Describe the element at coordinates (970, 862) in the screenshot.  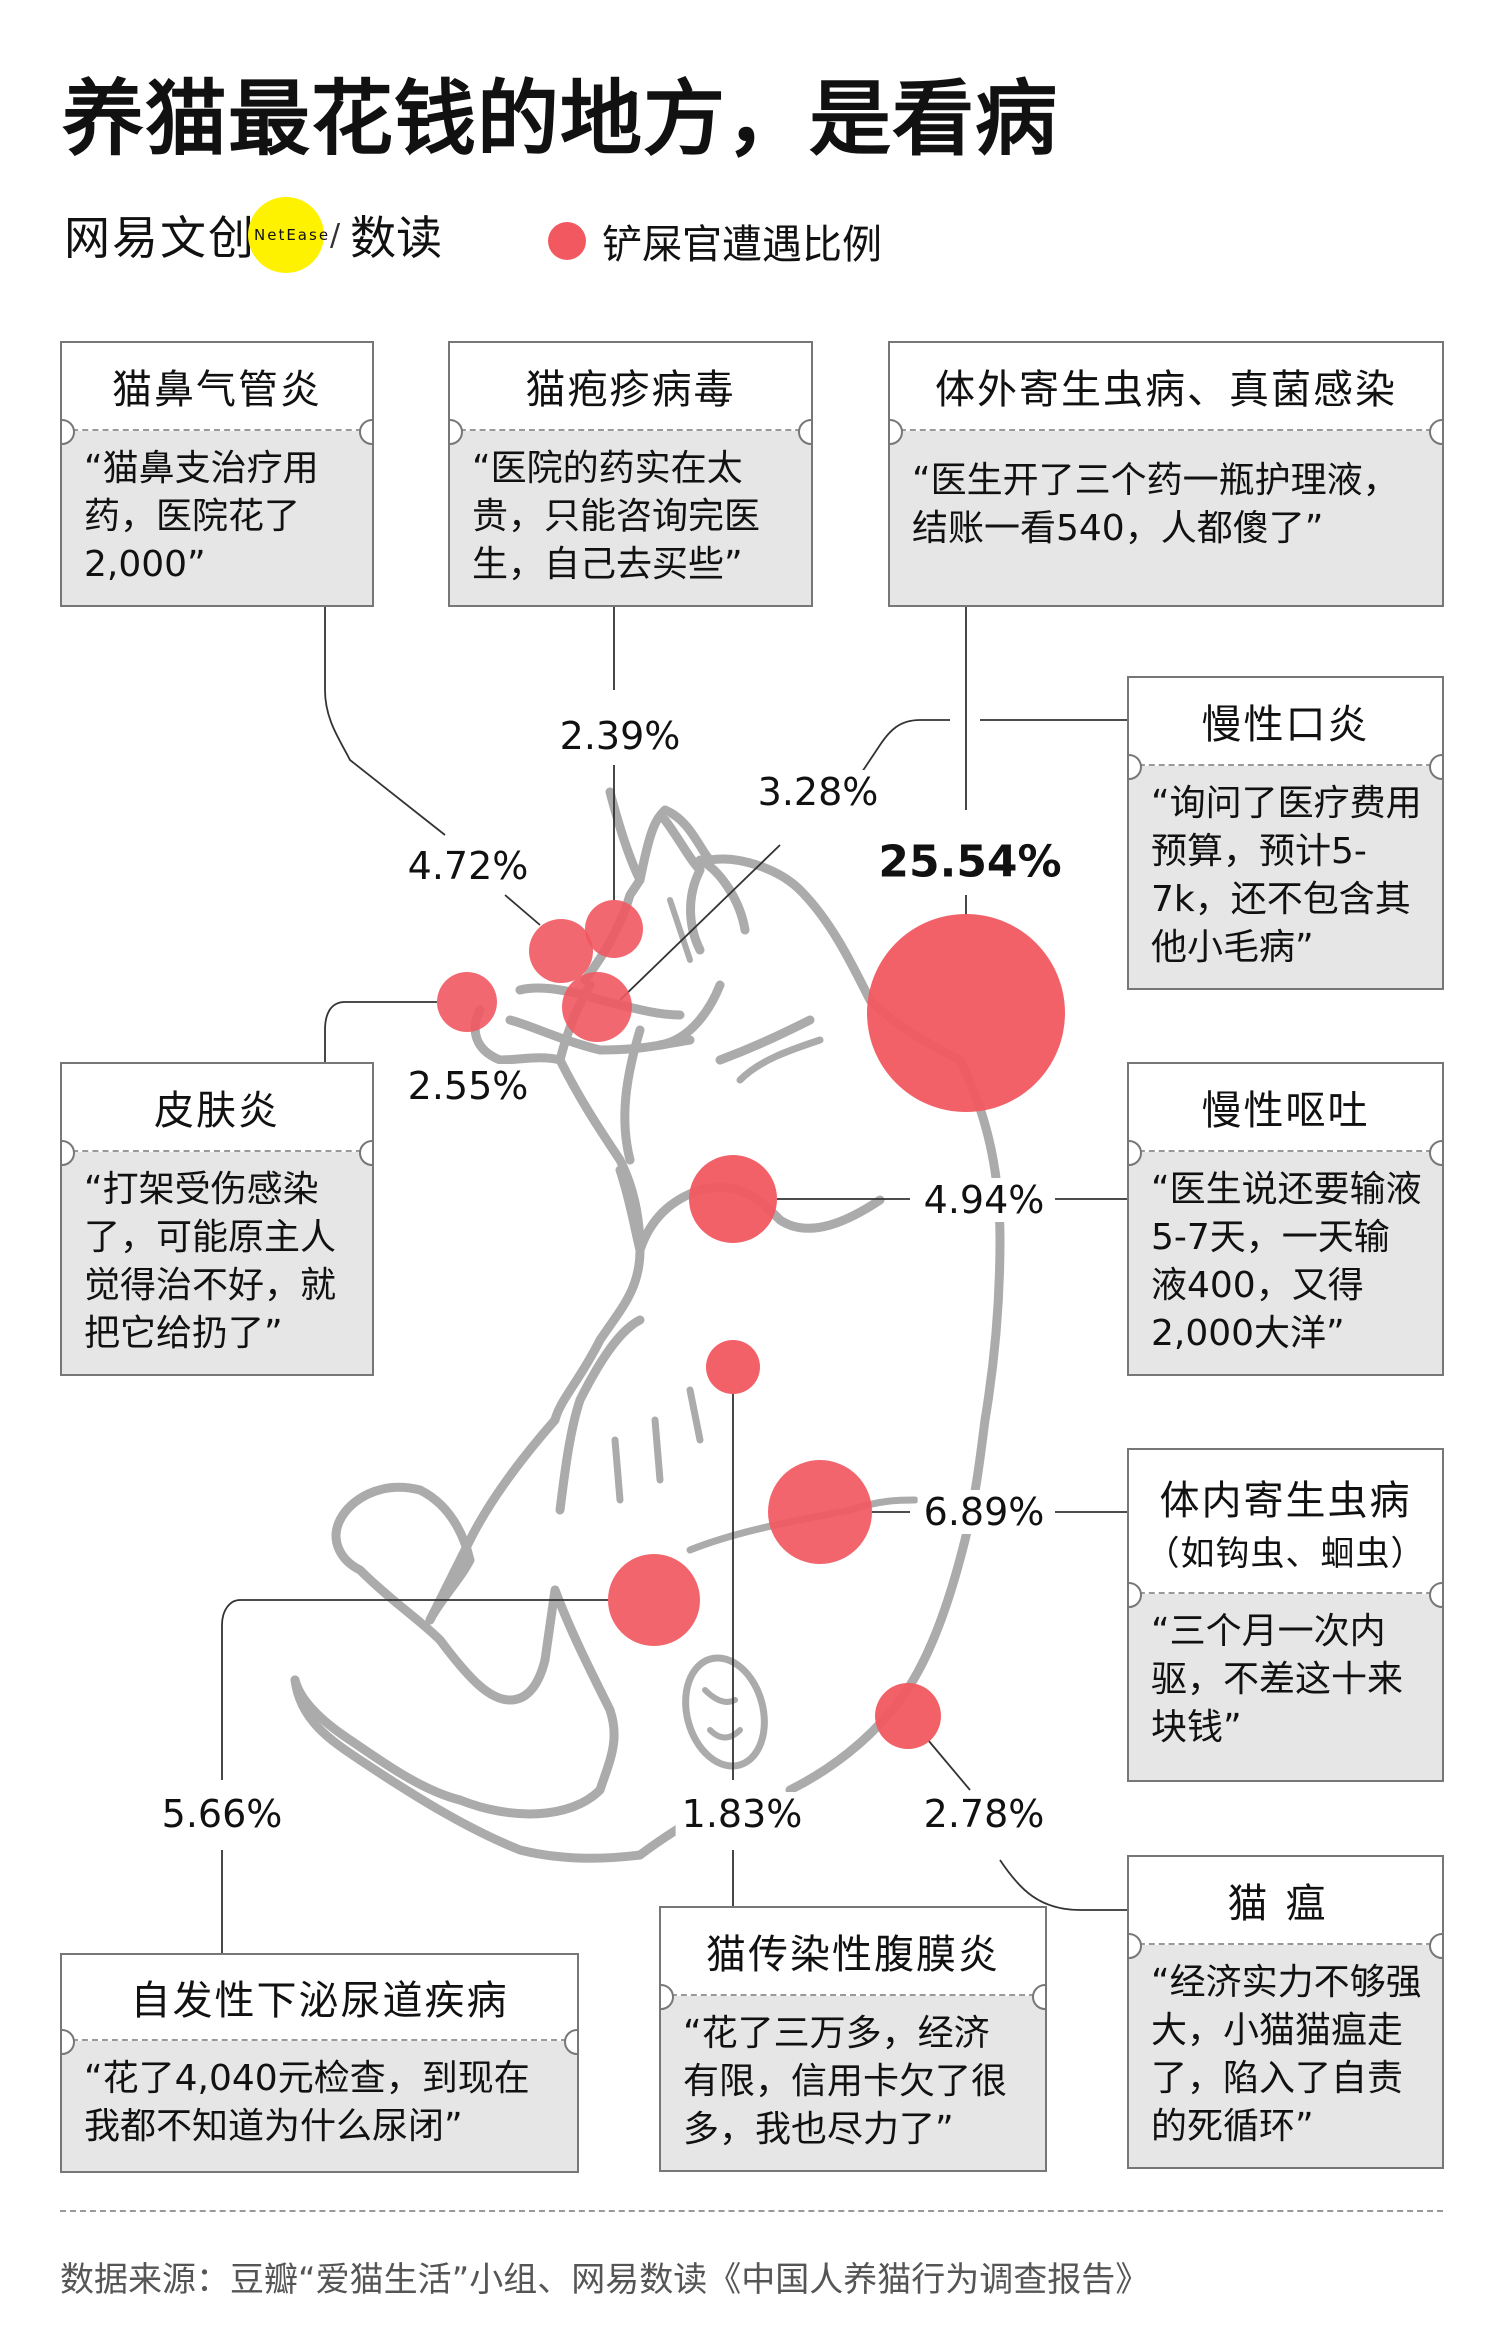
I see `pct-label-parasite-ext: 25.54%` at that location.